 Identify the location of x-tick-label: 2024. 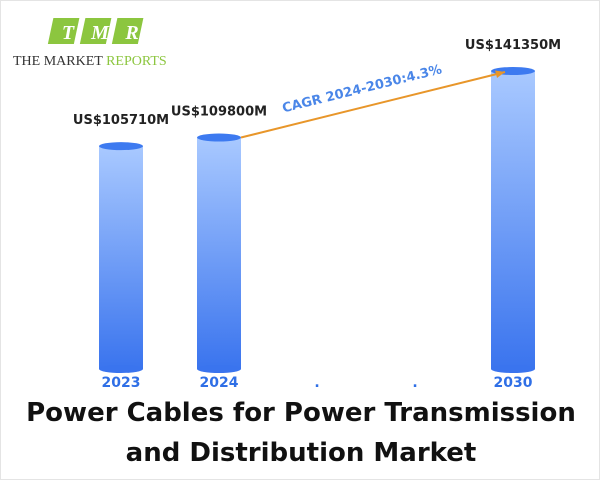
(219, 383).